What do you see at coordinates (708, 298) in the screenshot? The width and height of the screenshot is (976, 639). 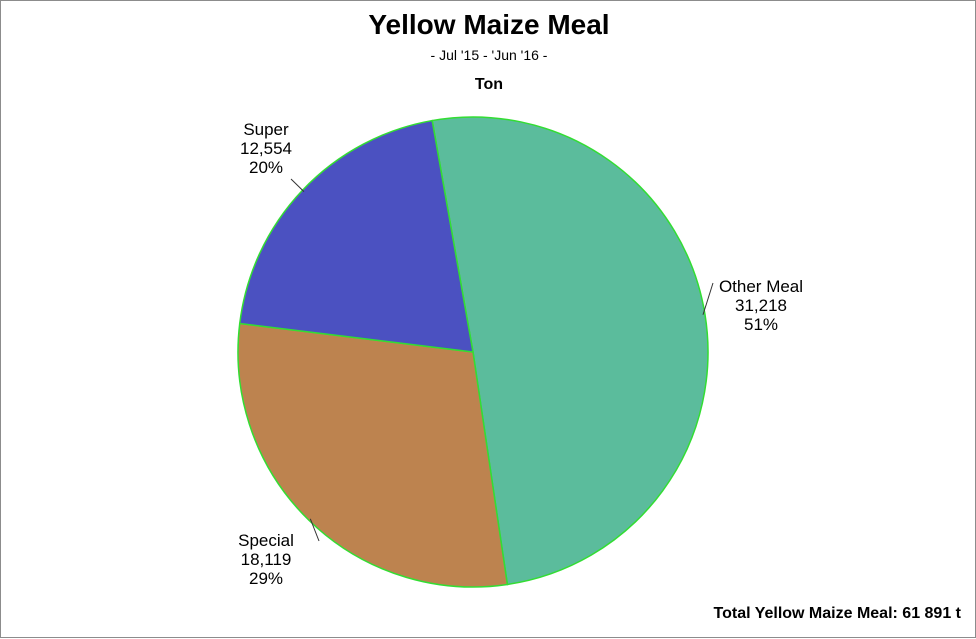 I see `leader-line-other-meal` at bounding box center [708, 298].